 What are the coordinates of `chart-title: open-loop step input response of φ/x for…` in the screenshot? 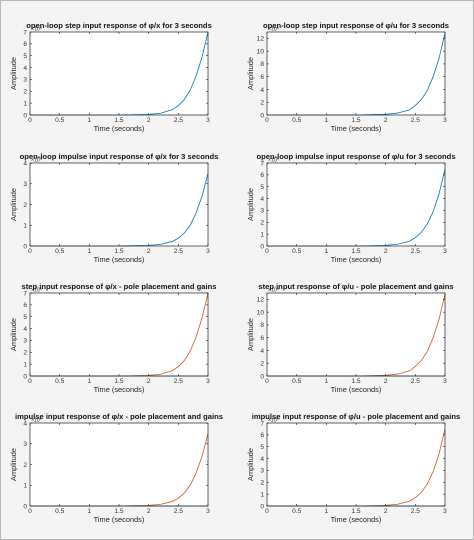 It's located at (119, 25).